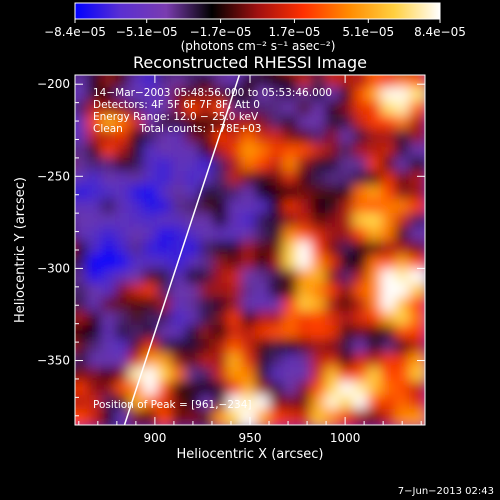 The image size is (500, 500). What do you see at coordinates (250, 438) in the screenshot?
I see `x-tick-label: 950` at bounding box center [250, 438].